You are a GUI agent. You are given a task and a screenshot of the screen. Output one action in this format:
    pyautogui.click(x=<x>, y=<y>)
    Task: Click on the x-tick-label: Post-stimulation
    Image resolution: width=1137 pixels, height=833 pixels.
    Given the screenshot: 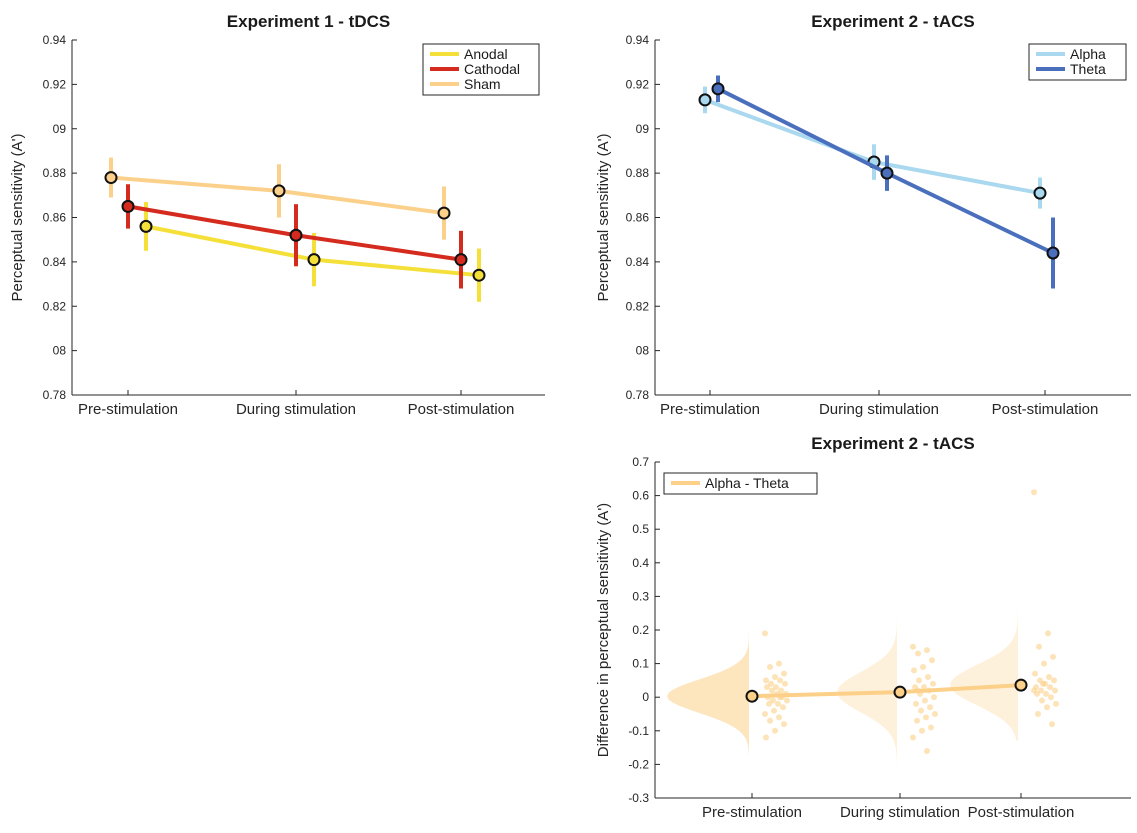 What is the action you would take?
    pyautogui.click(x=461, y=409)
    